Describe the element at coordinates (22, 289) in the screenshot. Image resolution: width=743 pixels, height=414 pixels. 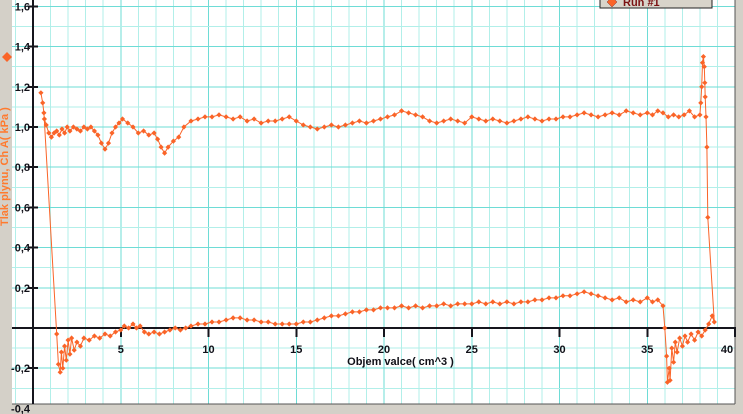
I see `y-tick-label: 0,2` at that location.